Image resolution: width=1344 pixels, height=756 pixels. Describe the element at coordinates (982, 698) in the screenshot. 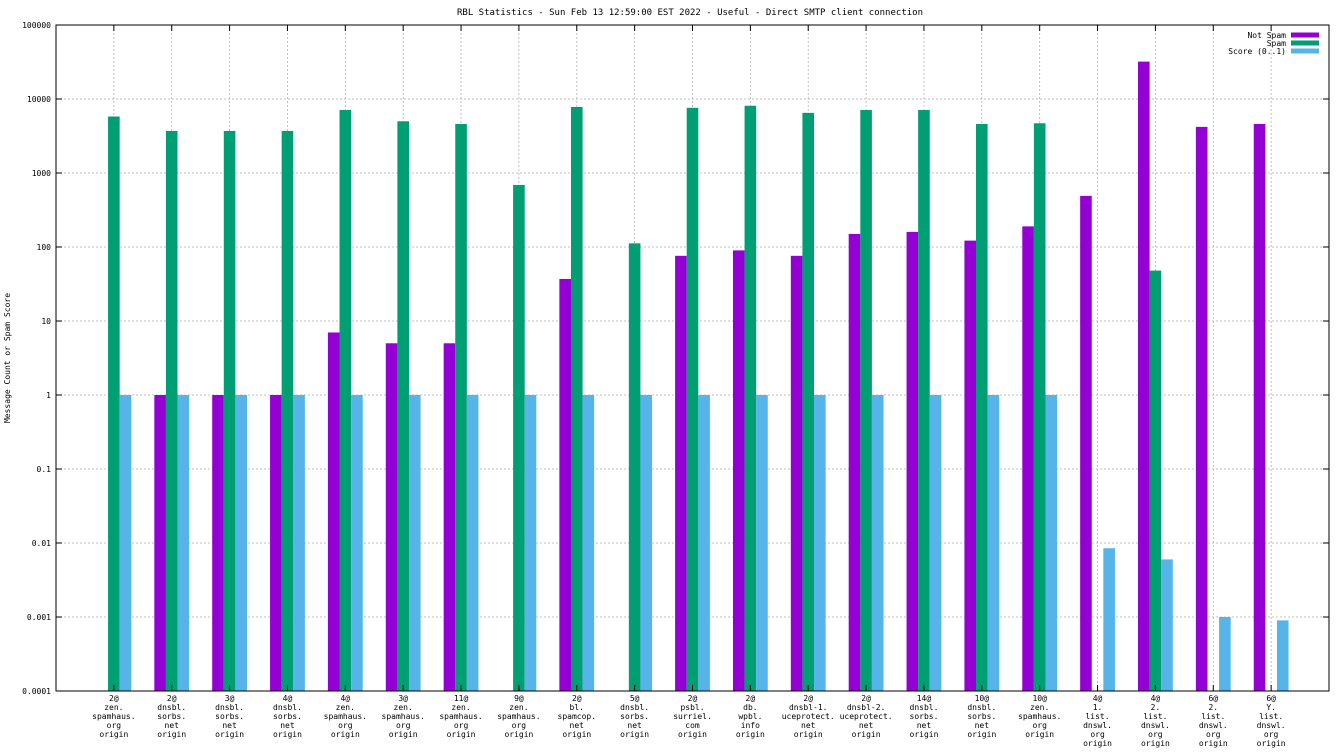

I see `x-tick-label-line: 10@` at that location.